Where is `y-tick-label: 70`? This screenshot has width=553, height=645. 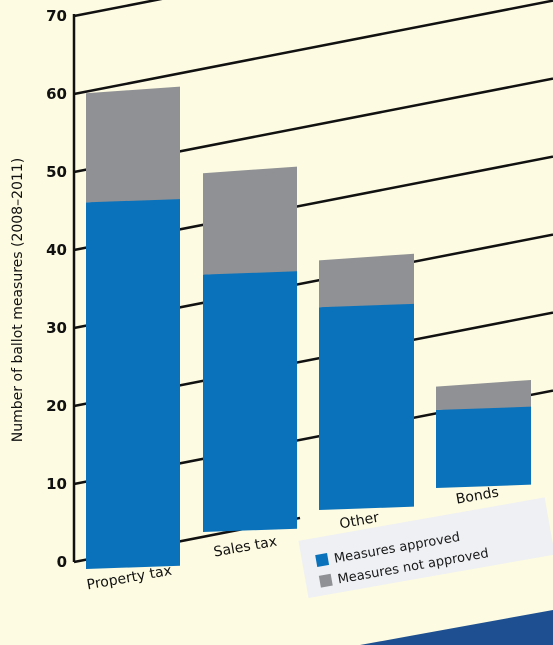
y-tick-label: 70 is located at coordinates (56, 16).